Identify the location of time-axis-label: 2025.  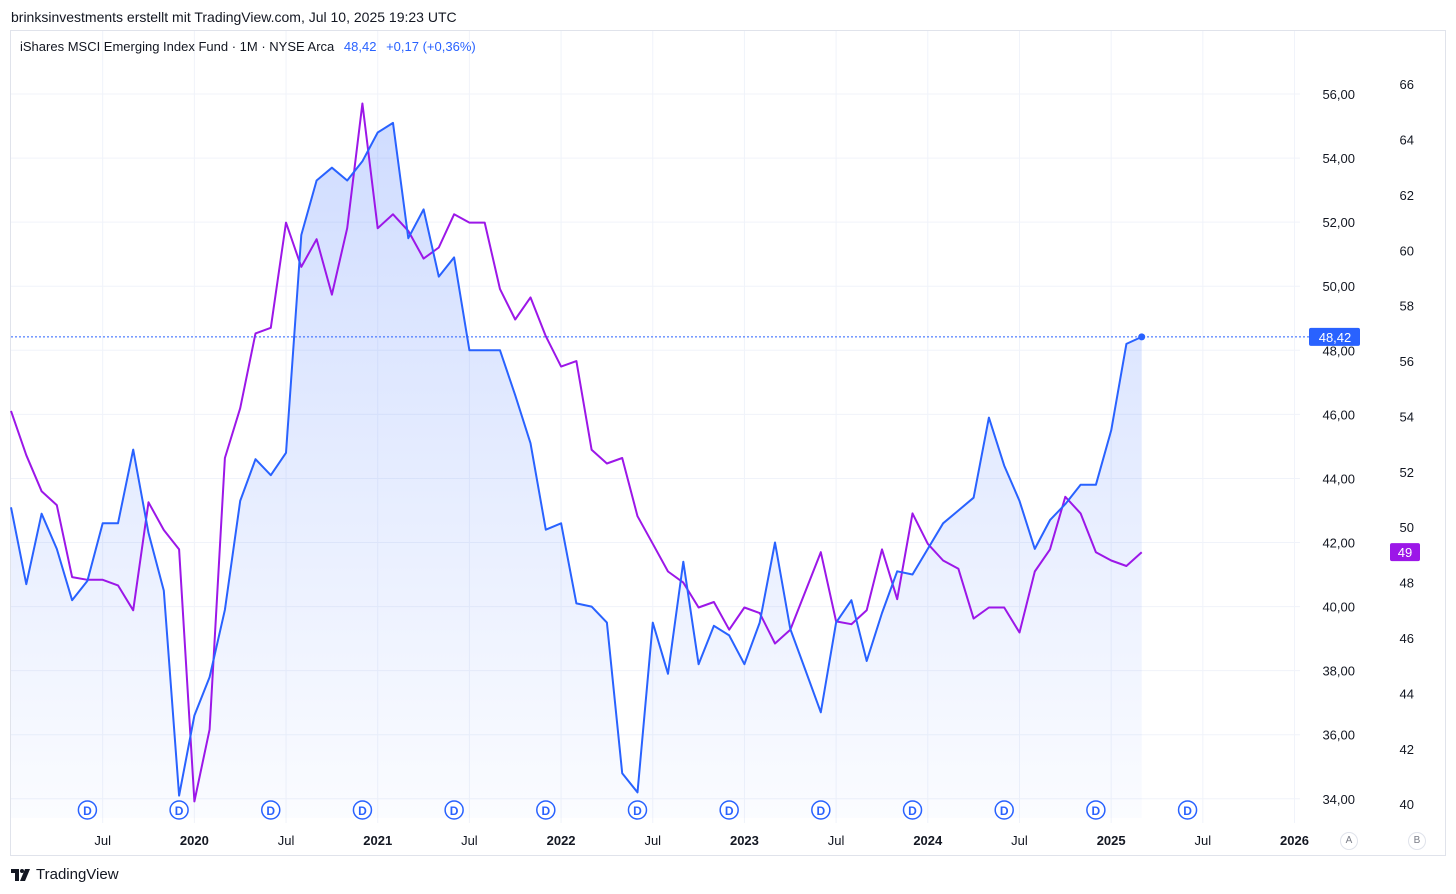
(1111, 840).